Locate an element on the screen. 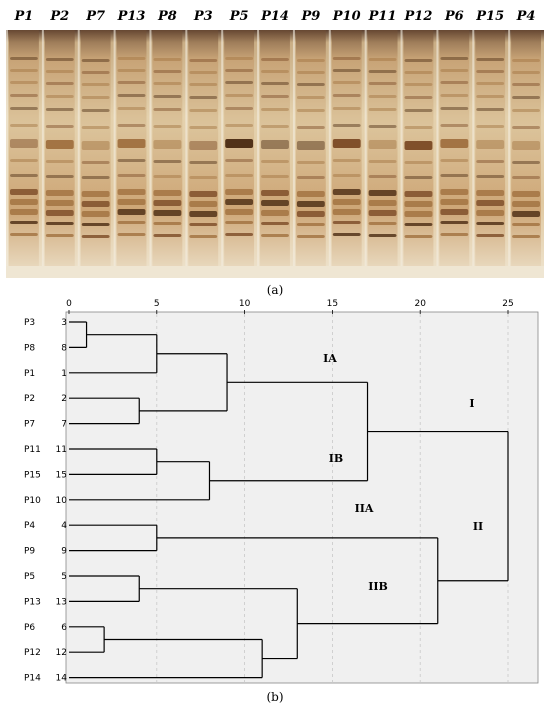 Image resolution: width=550 pixels, height=708 pixels. leaf-index: 12 is located at coordinates (61, 653).